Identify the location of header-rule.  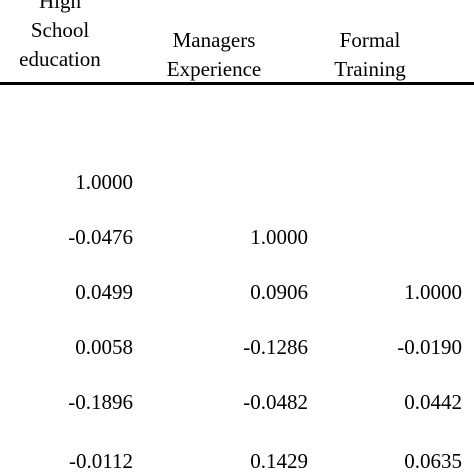
(237, 83).